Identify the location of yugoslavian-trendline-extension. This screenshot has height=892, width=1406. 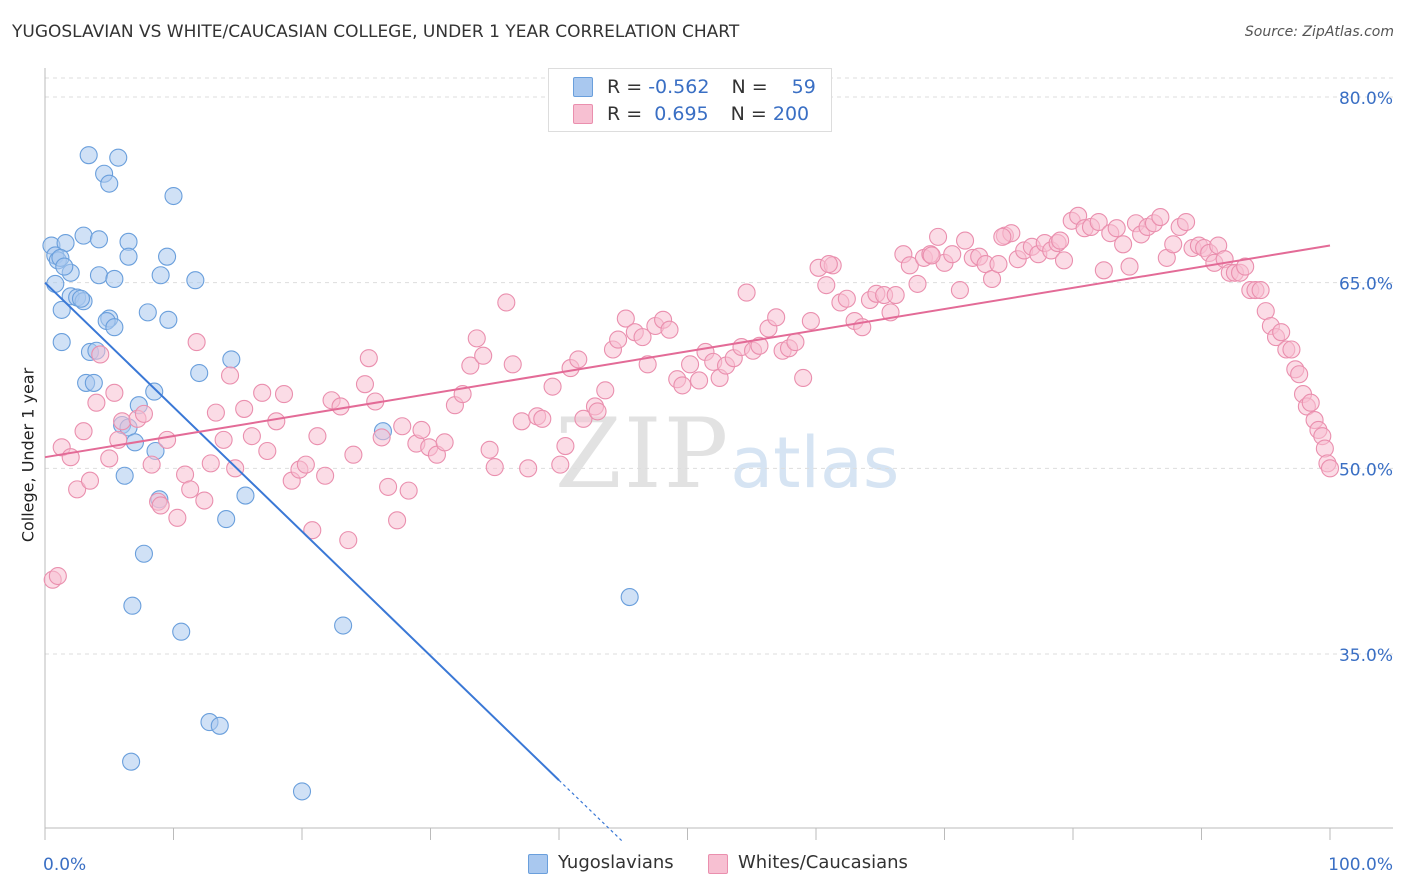
(591, 811).